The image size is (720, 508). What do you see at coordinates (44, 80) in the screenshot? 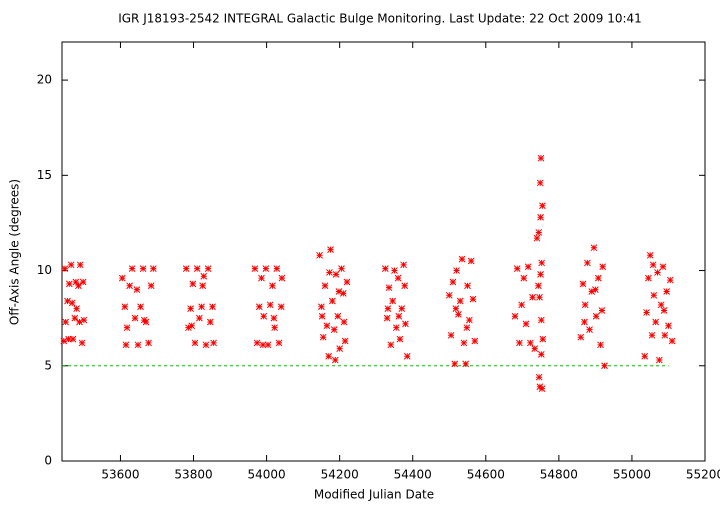
I see `y-tick-label: 20` at bounding box center [44, 80].